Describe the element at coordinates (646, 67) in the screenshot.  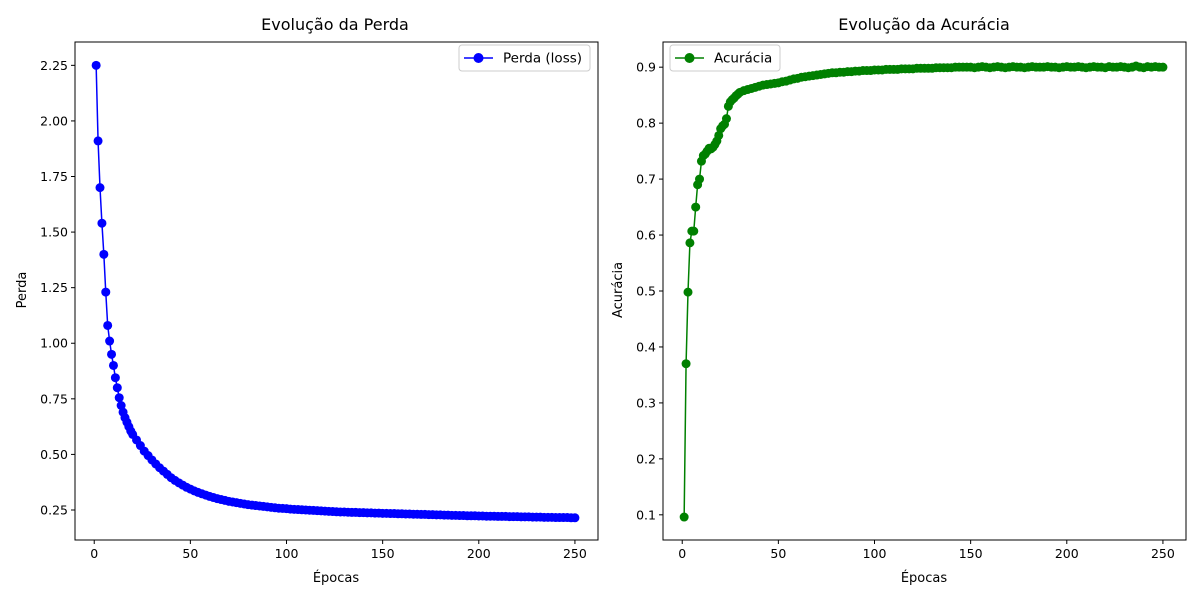
I see `accuracy-y-tick-label: 0.9` at that location.